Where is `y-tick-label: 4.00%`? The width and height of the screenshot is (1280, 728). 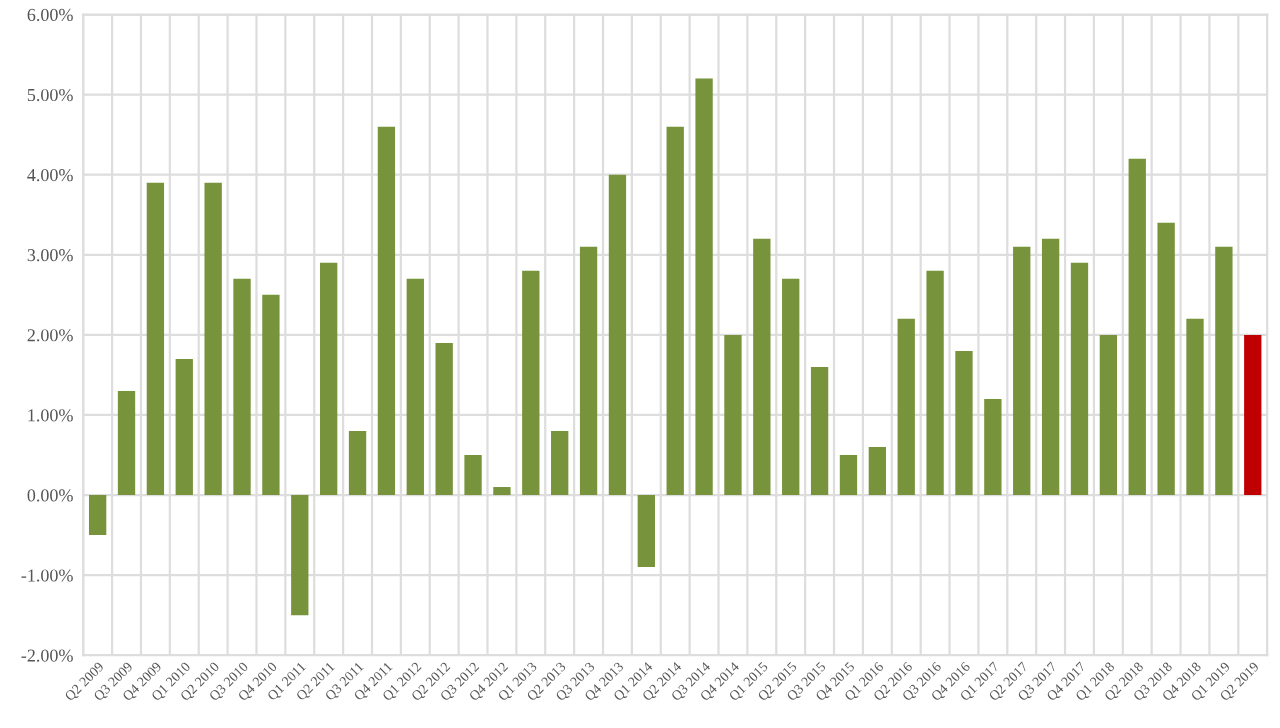 y-tick-label: 4.00% is located at coordinates (50, 175).